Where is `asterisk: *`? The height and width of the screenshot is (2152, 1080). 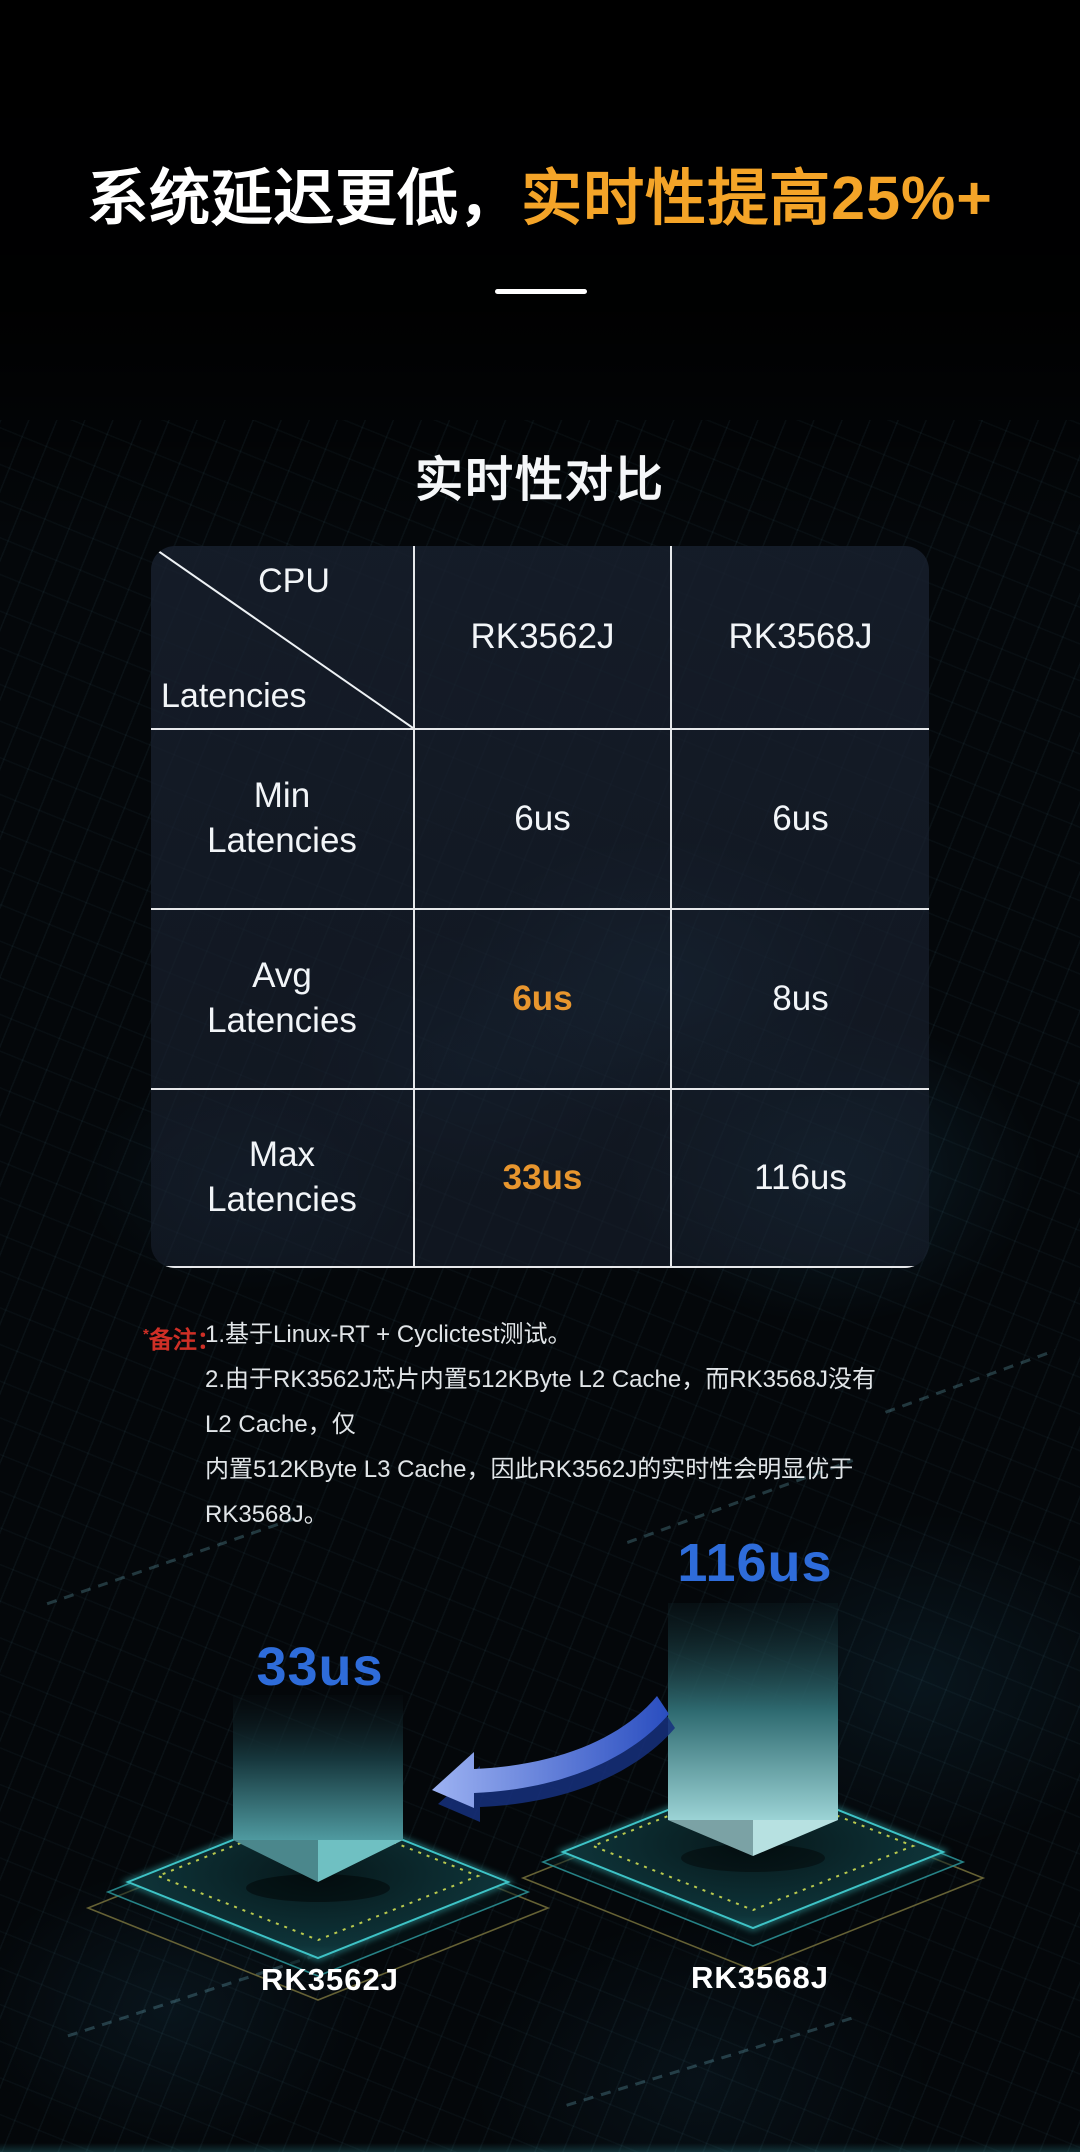
asterisk: * is located at coordinates (146, 1334).